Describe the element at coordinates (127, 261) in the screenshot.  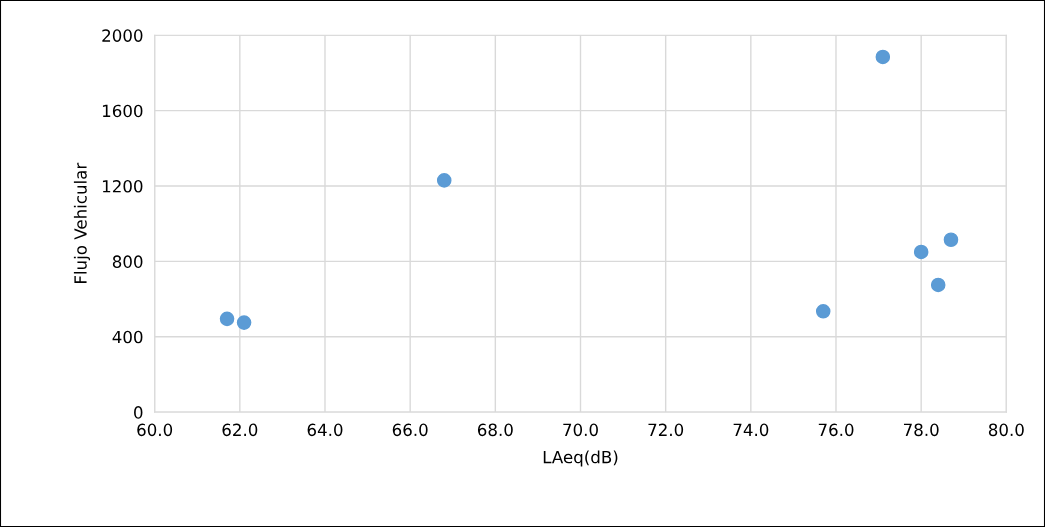
I see `y-tick-label: 800` at that location.